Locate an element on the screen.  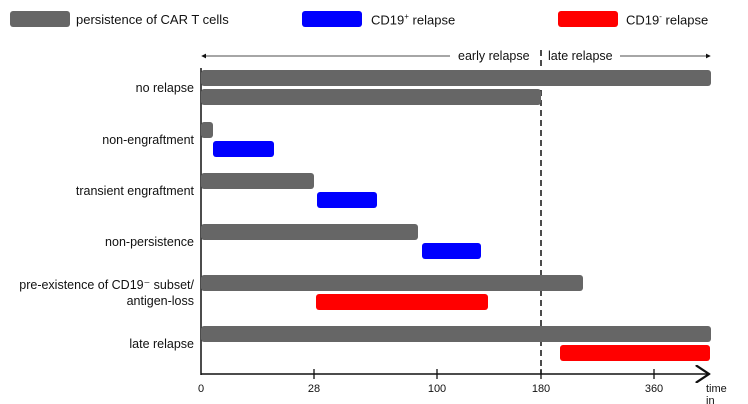
x-tick-label: 100 is located at coordinates (437, 389).